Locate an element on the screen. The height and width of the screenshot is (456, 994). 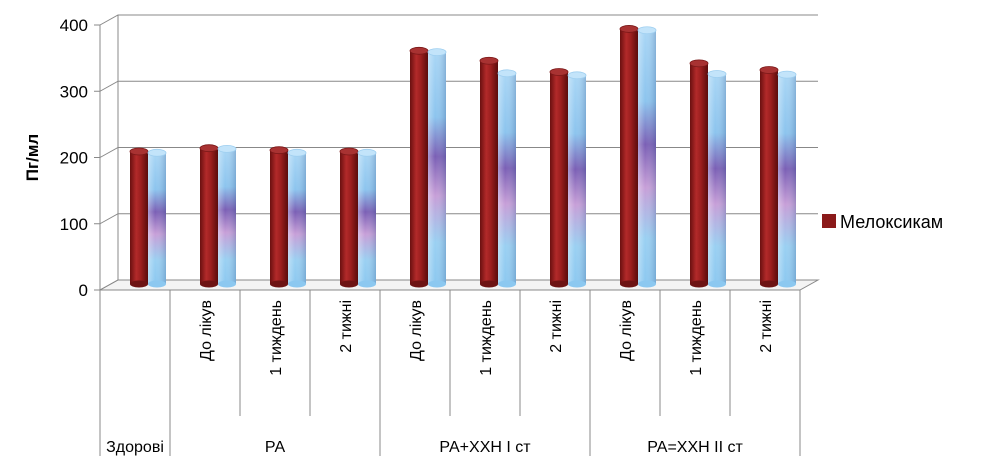
legend: Мелоксикам is located at coordinates (882, 222).